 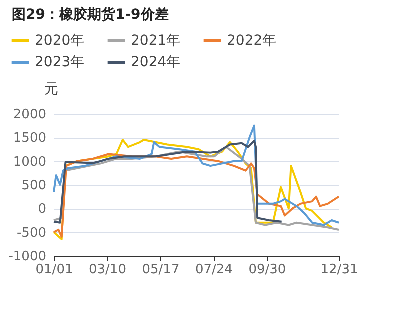 I want to click on legend-label: 2024年, so click(x=156, y=62).